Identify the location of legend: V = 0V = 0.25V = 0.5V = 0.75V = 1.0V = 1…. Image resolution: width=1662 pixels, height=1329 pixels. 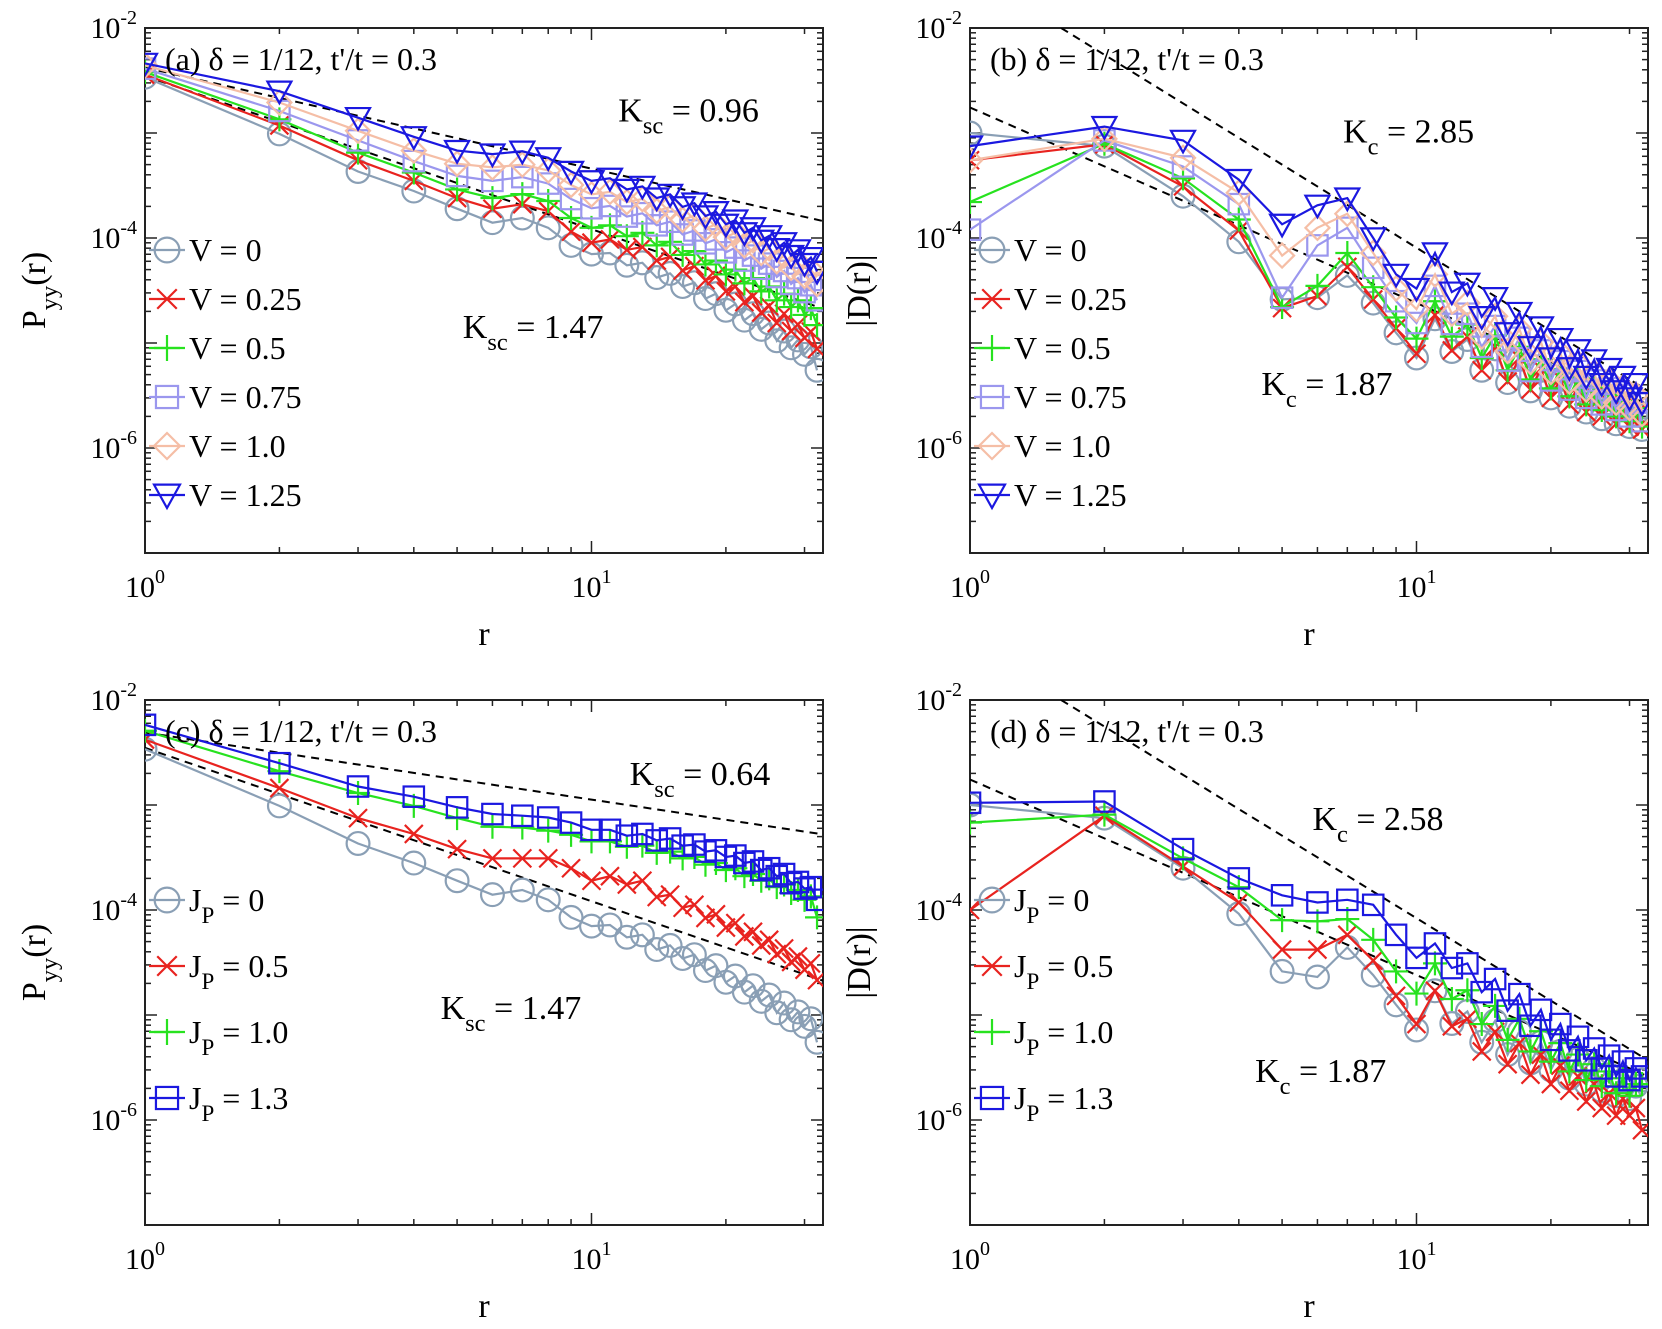
(225, 372).